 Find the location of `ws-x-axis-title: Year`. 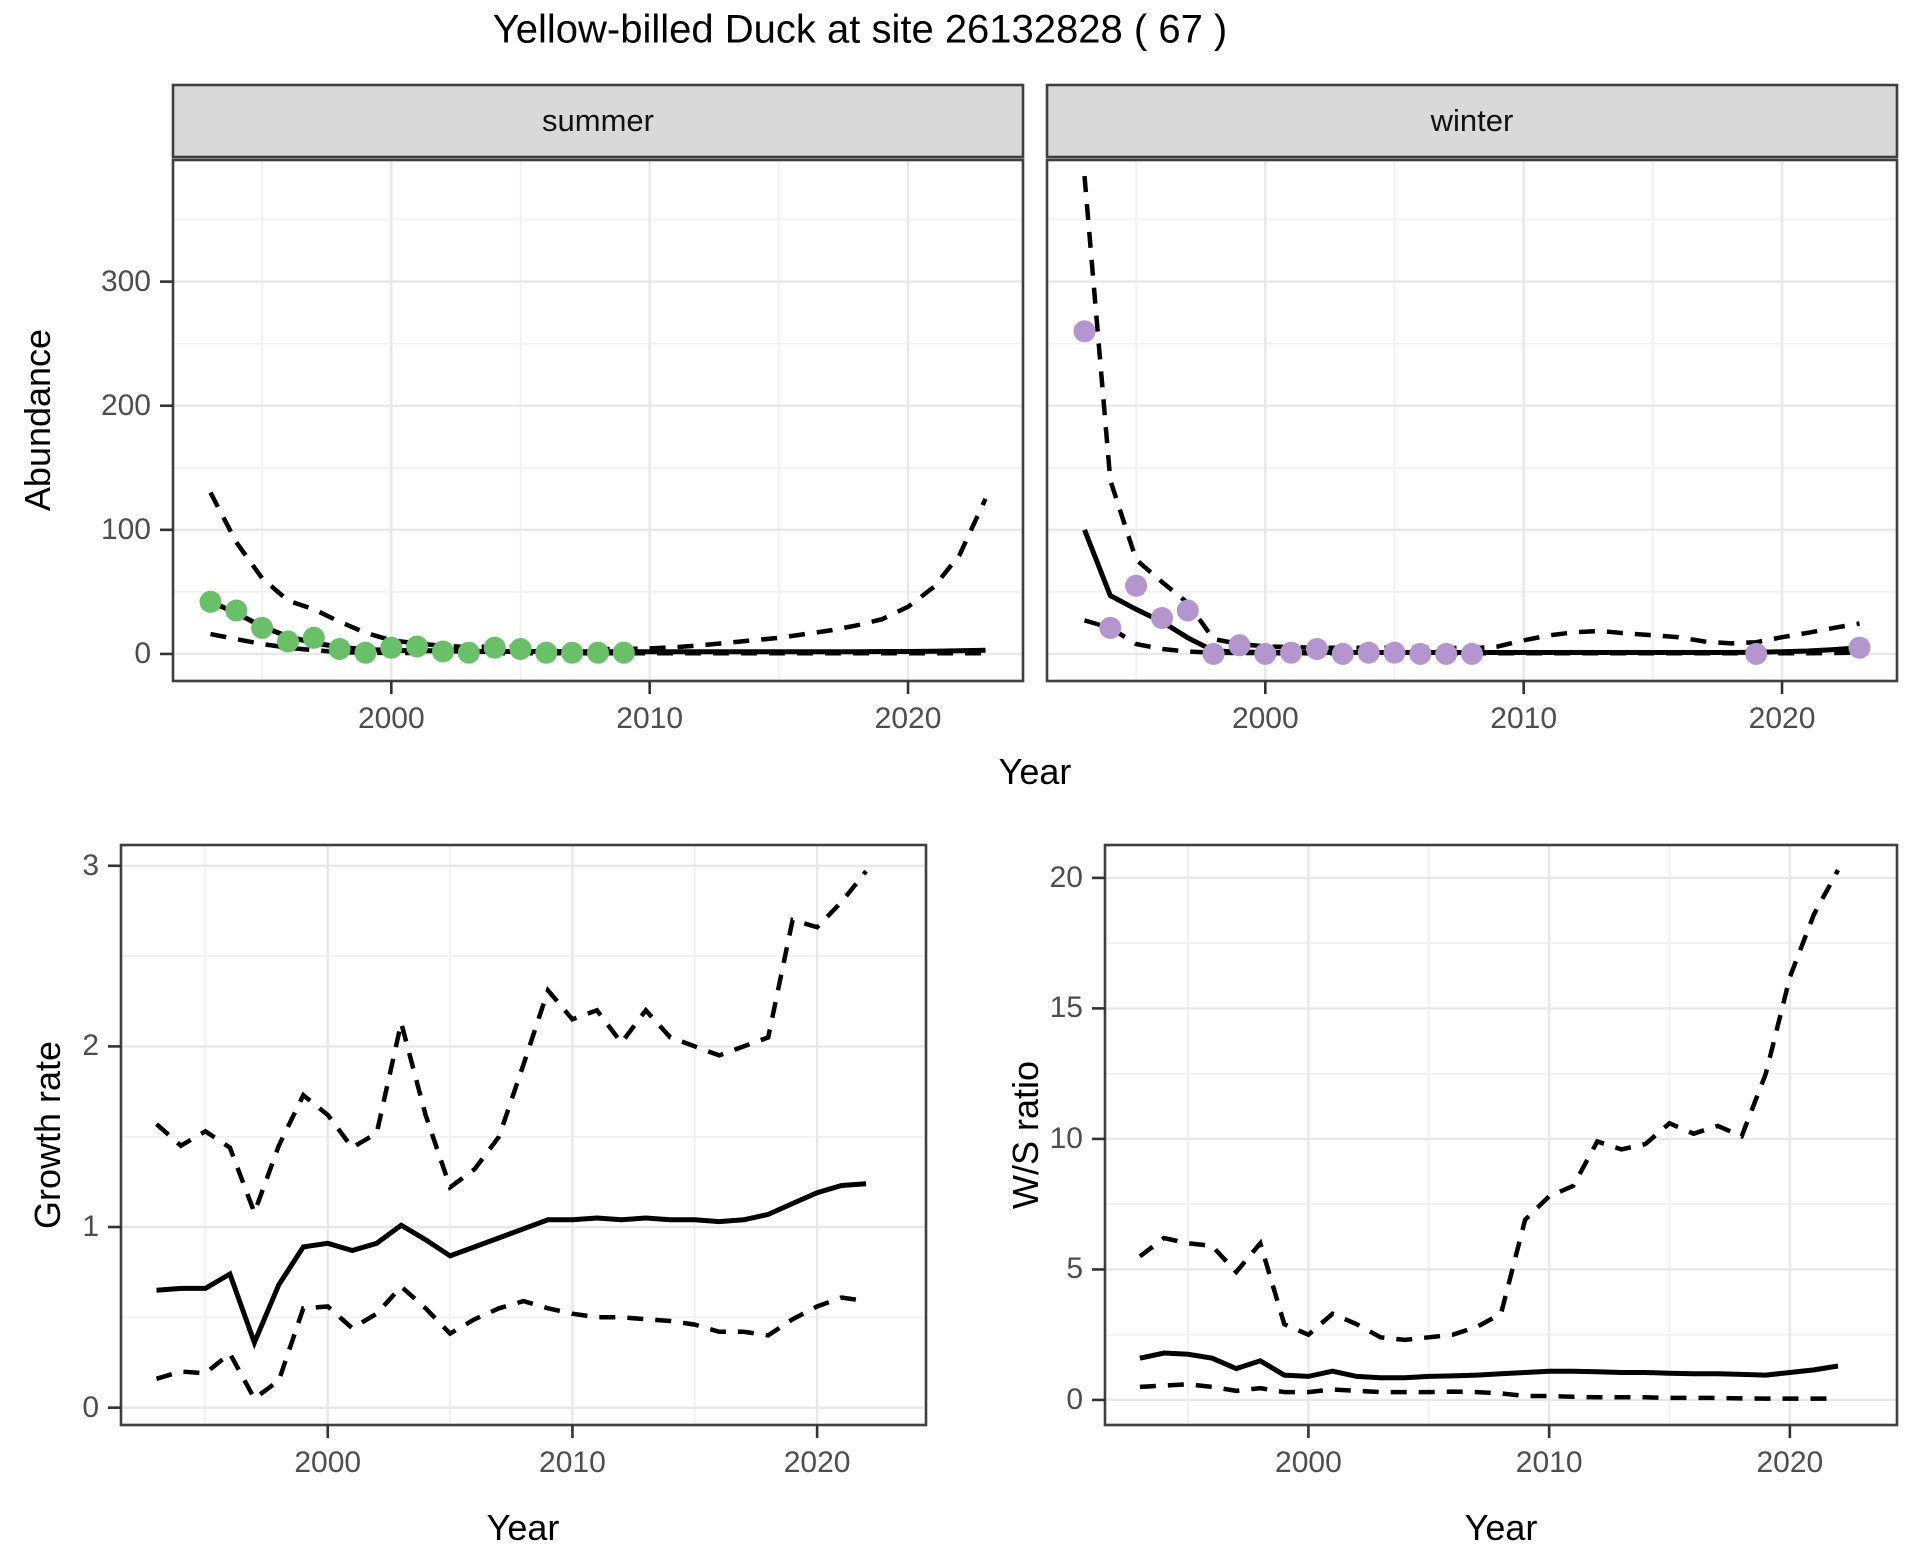

ws-x-axis-title: Year is located at coordinates (1501, 1527).